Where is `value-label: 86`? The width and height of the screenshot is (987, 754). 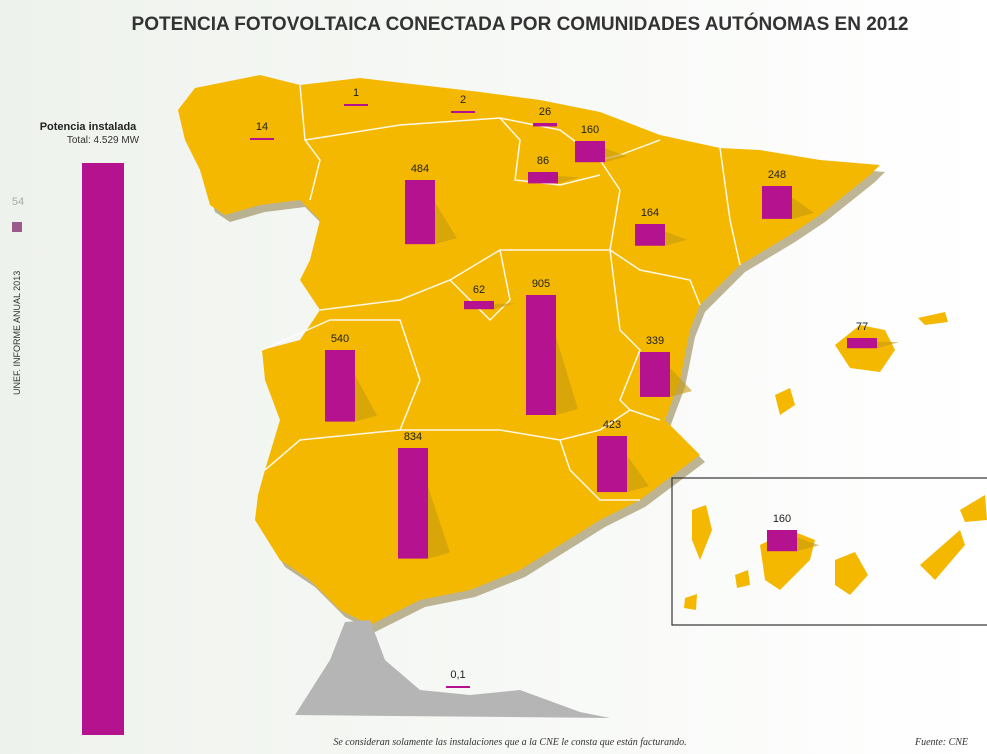 value-label: 86 is located at coordinates (543, 161).